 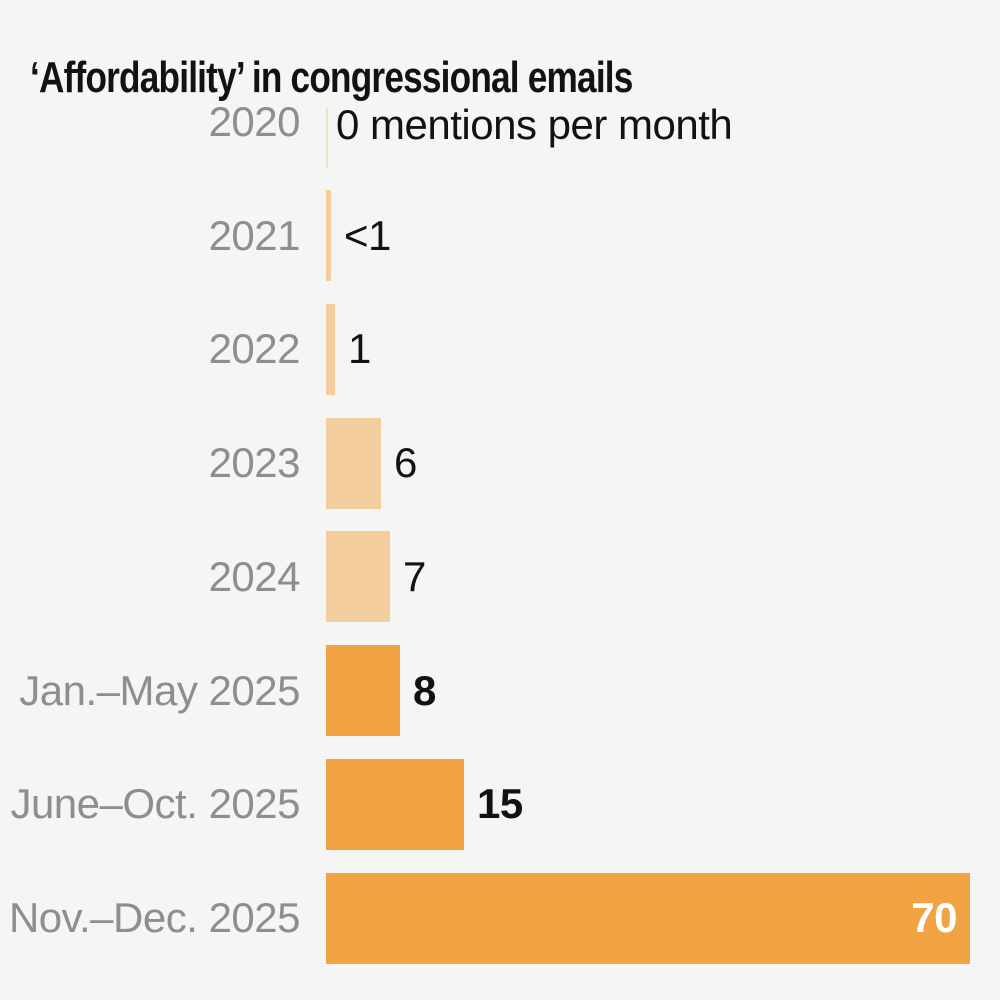 What do you see at coordinates (155, 804) in the screenshot?
I see `category-label: June–Oct. 2025` at bounding box center [155, 804].